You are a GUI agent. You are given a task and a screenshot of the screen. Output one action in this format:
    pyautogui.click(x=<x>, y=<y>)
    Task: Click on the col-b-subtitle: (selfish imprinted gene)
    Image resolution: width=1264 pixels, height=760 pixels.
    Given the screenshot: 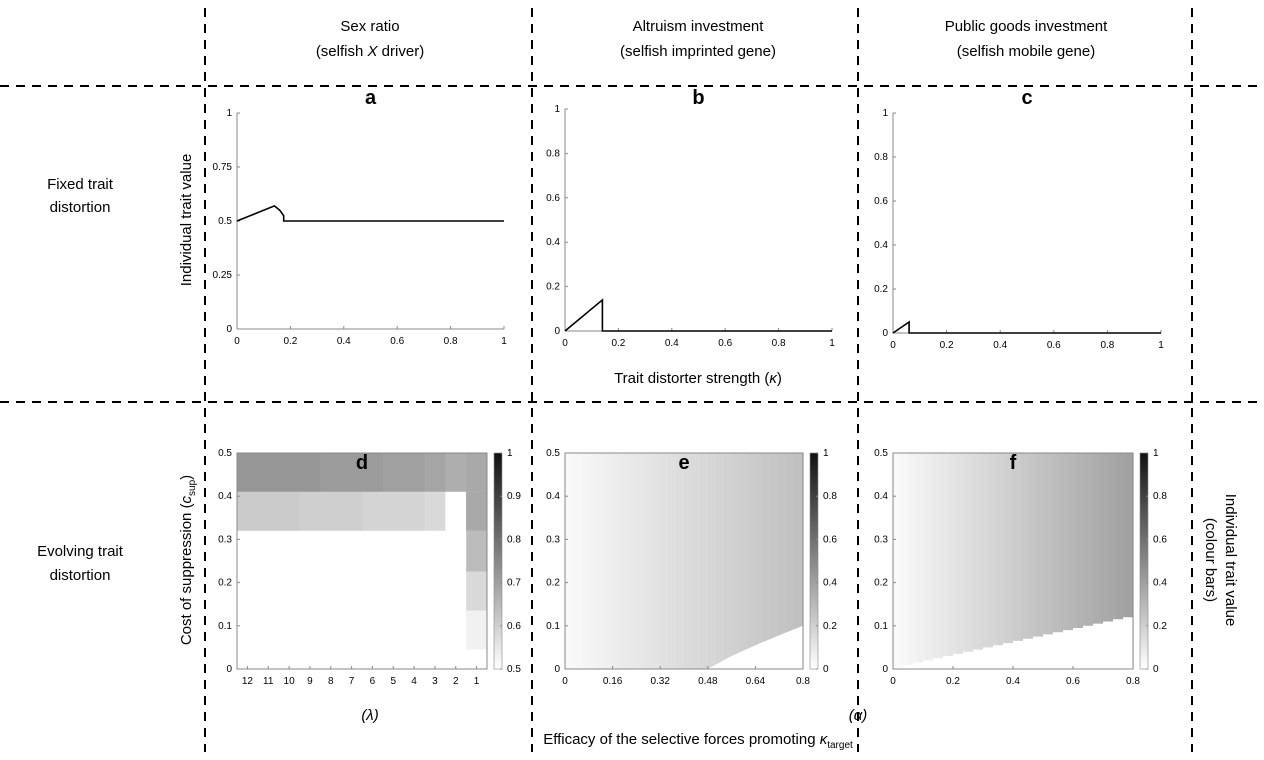 What is the action you would take?
    pyautogui.click(x=698, y=51)
    